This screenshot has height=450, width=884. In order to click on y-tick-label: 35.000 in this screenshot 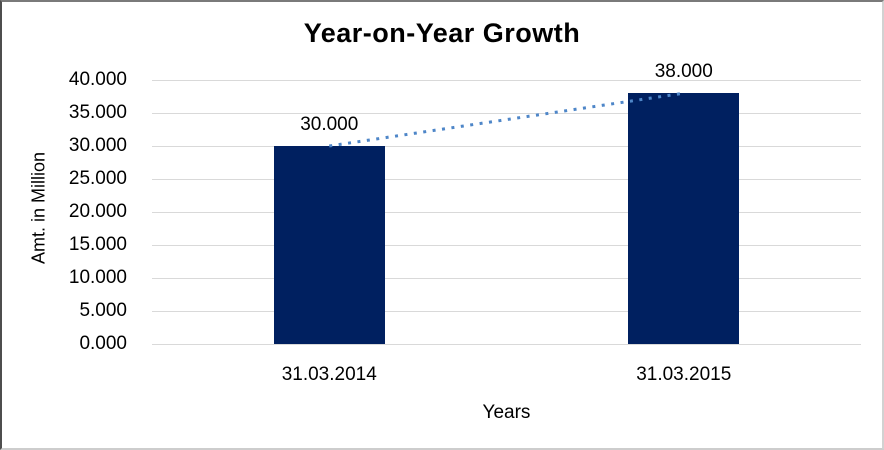, I will do `click(97, 112)`.